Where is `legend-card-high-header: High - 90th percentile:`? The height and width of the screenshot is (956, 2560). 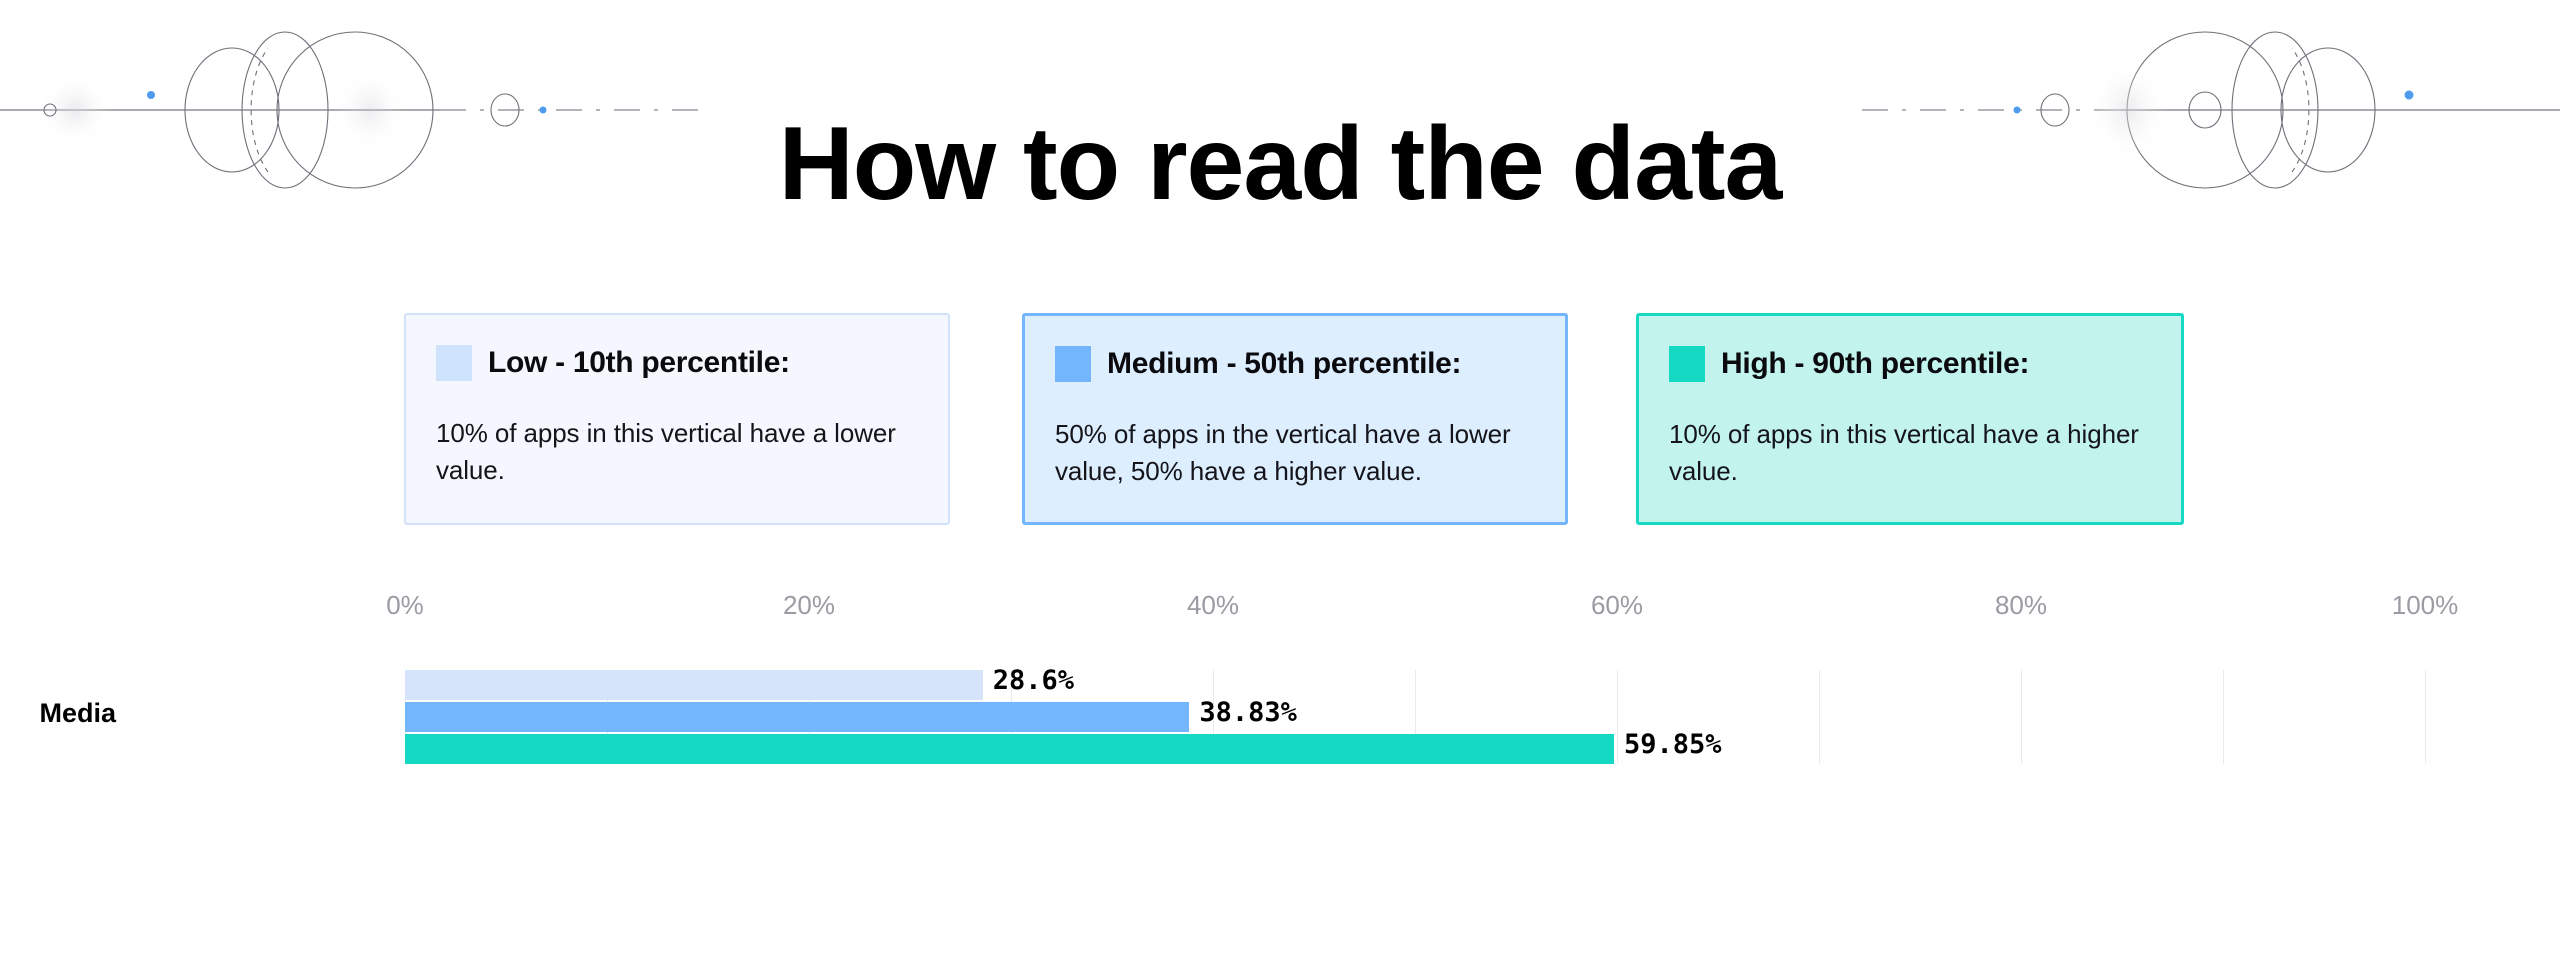 legend-card-high-header: High - 90th percentile: is located at coordinates (1916, 364).